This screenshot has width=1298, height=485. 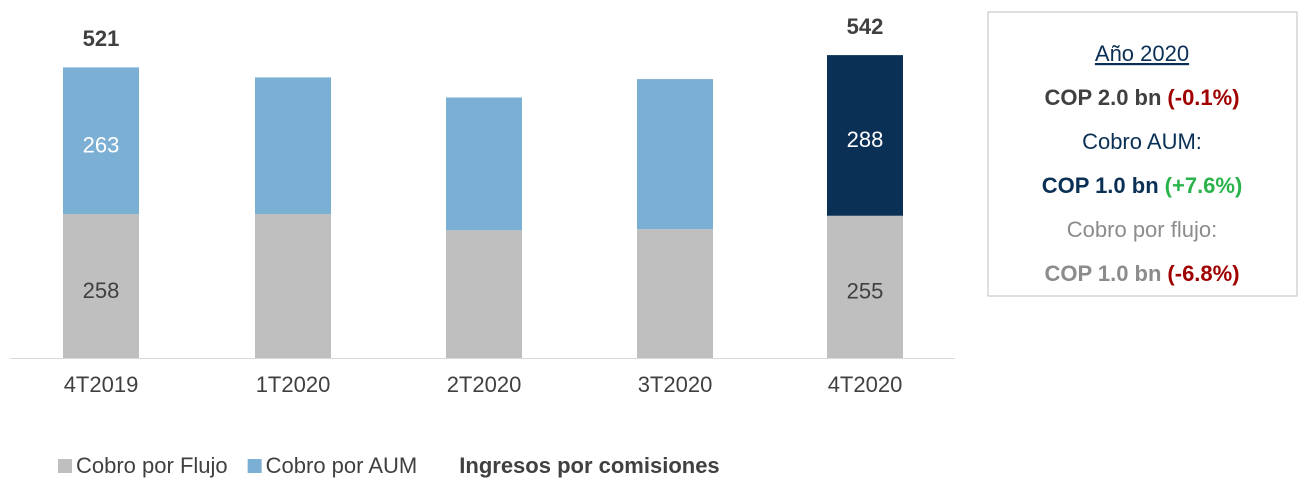 I want to click on data-label: 258, so click(x=101, y=290).